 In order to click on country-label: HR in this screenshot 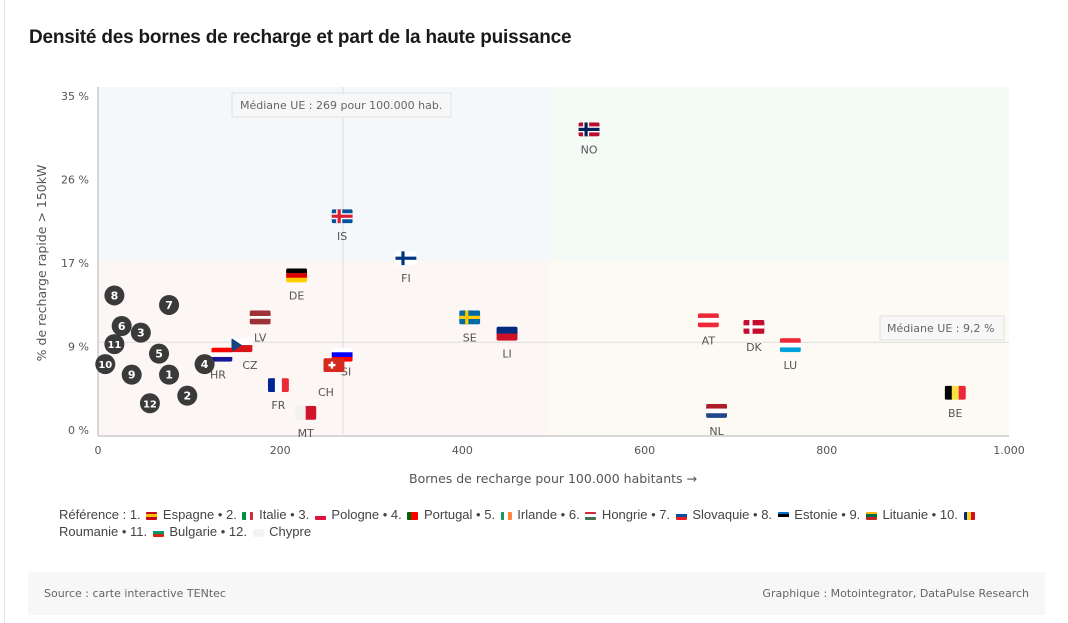, I will do `click(218, 375)`.